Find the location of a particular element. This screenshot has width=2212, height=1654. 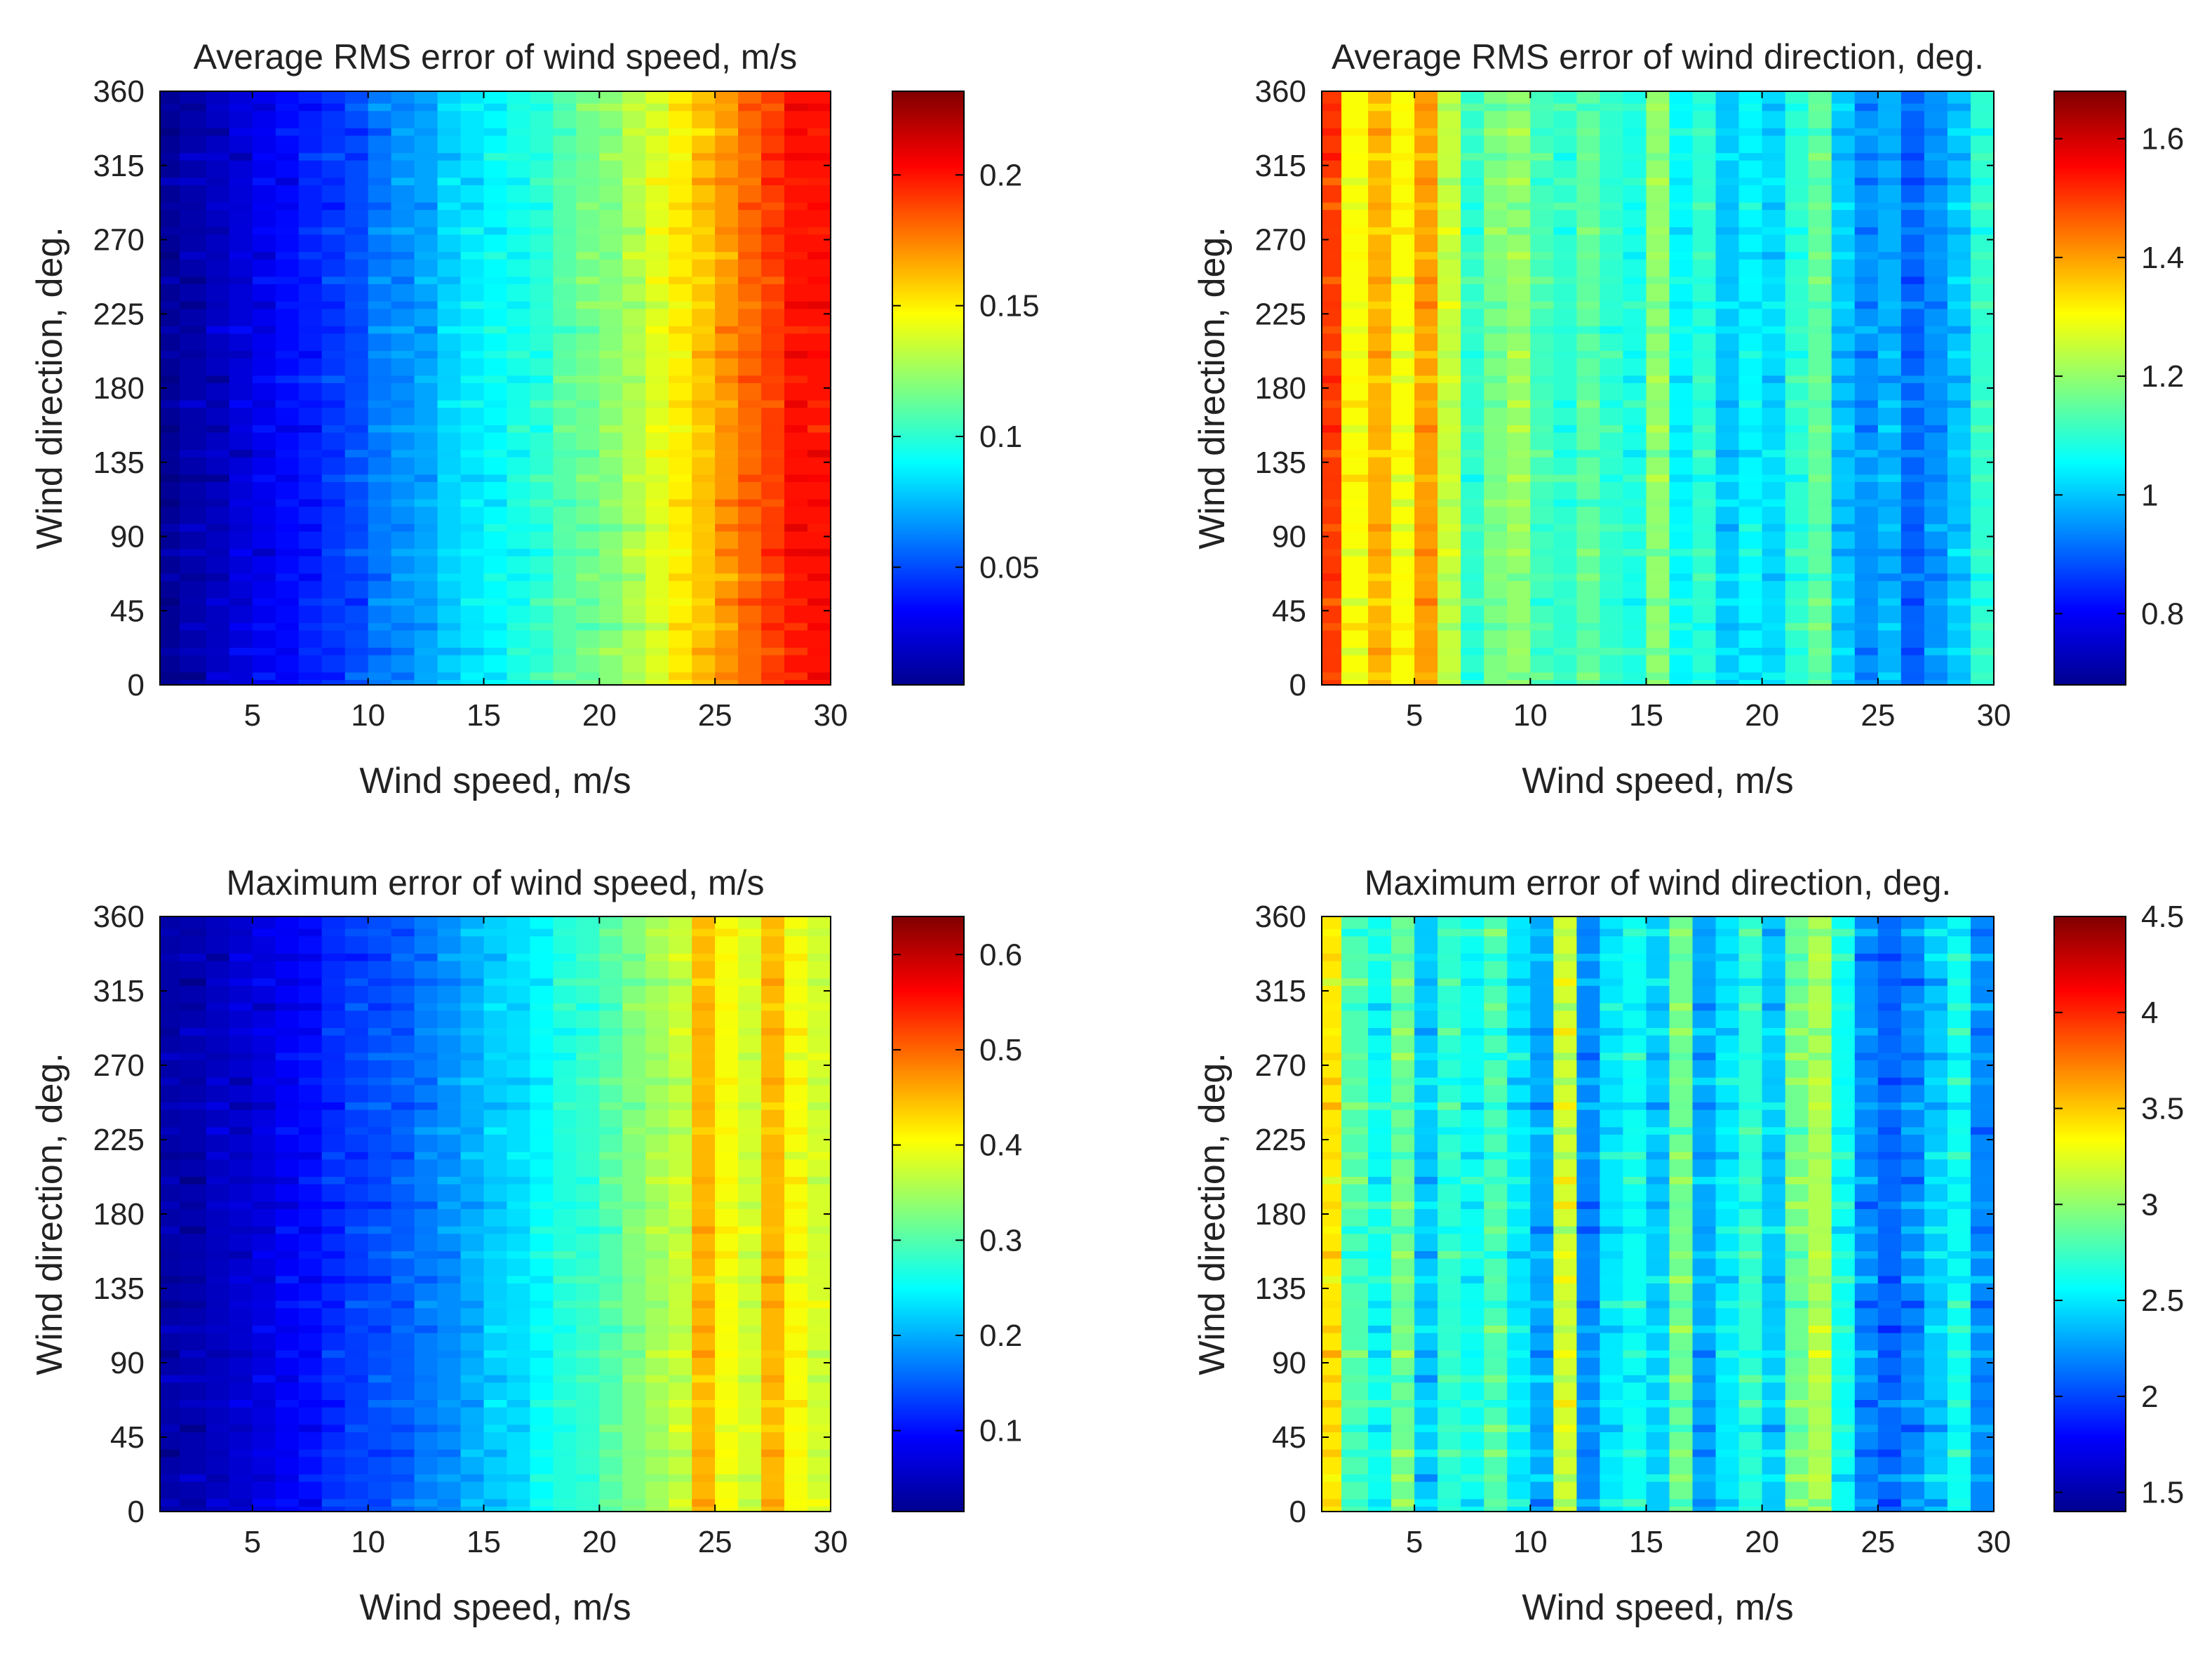

colorbar-tick-label: 1.4 is located at coordinates (2162, 258).